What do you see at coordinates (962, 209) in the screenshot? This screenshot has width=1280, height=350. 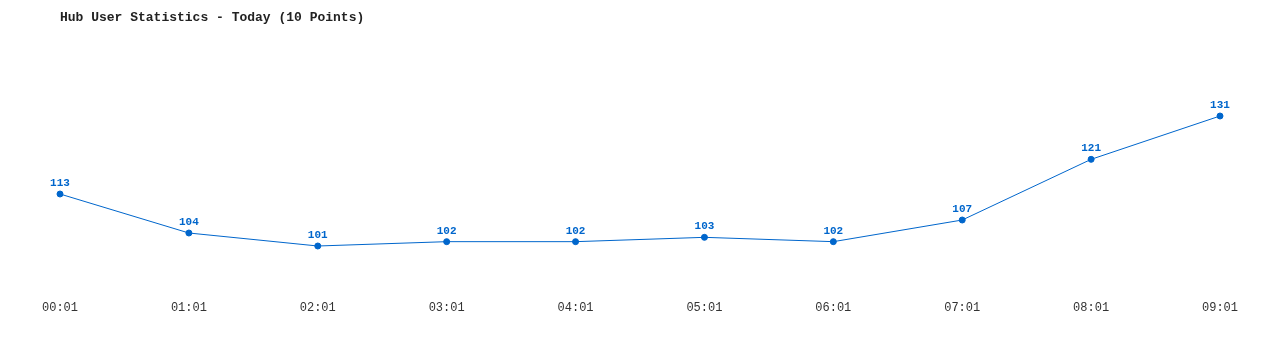 I see `data-label: 107` at bounding box center [962, 209].